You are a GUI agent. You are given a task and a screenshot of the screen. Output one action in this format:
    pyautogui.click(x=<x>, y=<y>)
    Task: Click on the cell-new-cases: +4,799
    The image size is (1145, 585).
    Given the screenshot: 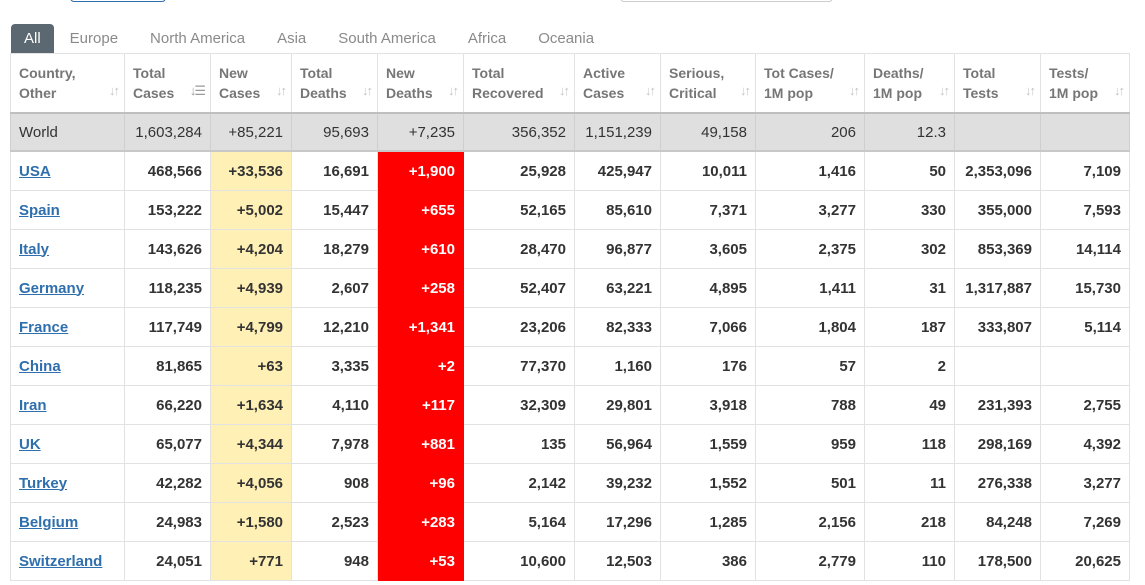 What is the action you would take?
    pyautogui.click(x=251, y=327)
    